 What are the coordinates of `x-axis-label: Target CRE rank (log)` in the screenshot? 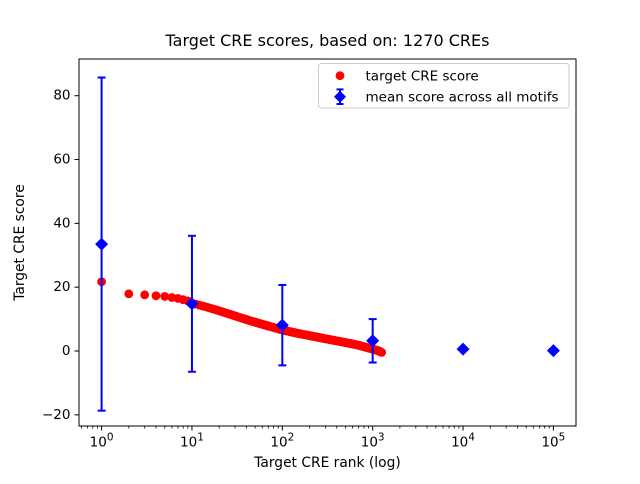 It's located at (326, 463).